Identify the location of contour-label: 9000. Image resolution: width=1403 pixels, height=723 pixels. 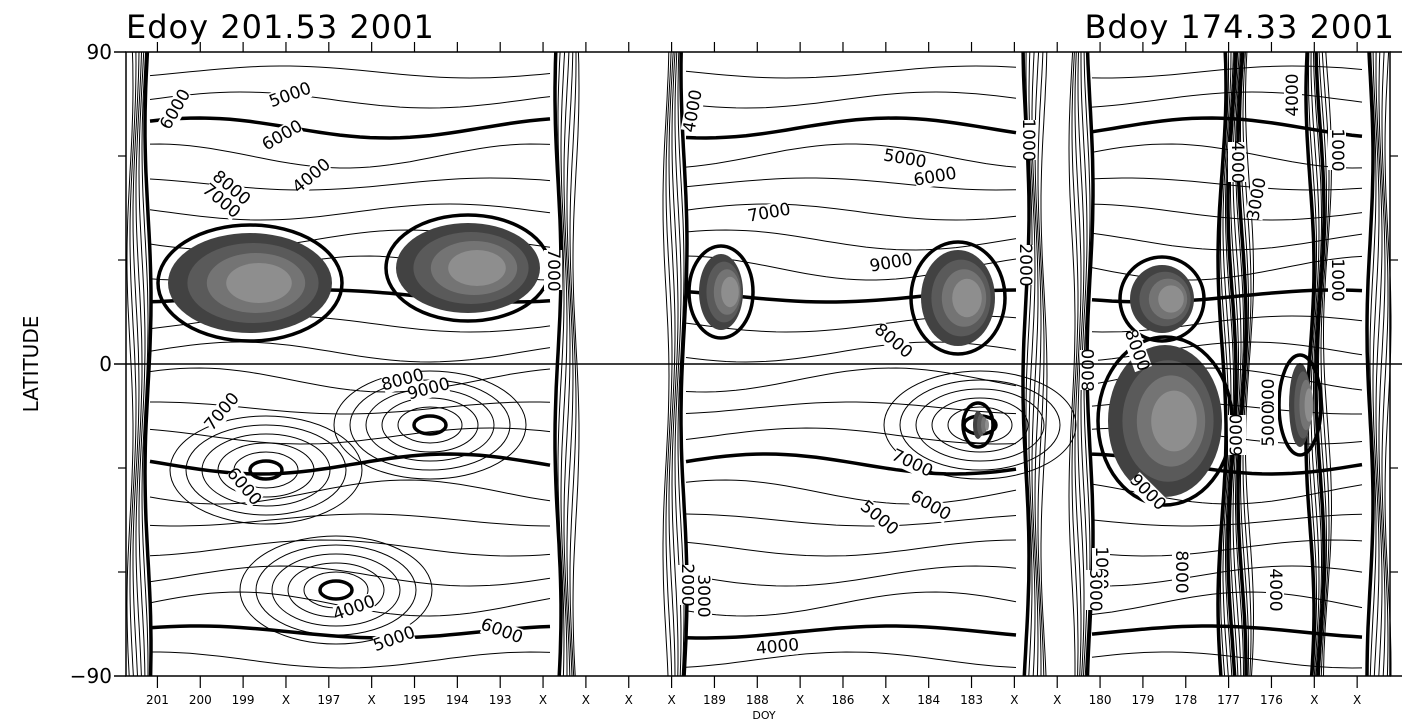
(891, 262).